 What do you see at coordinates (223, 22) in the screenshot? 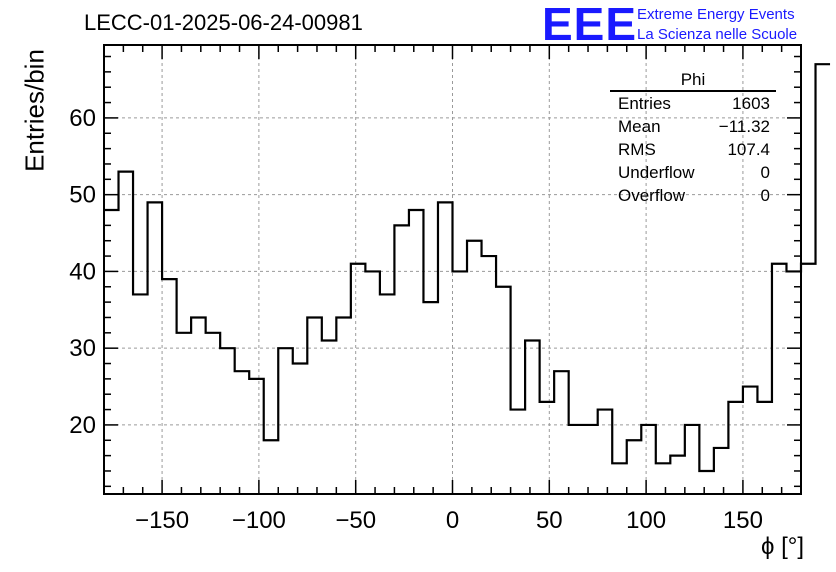
I see `run-title: LECC-01-2025-06-24-00981` at bounding box center [223, 22].